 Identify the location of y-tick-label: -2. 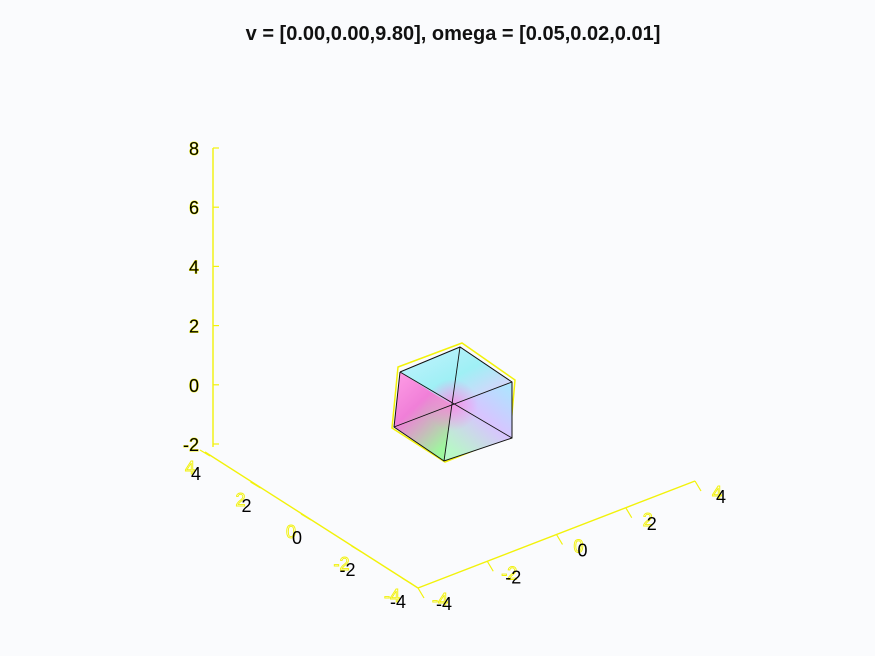
(347, 570).